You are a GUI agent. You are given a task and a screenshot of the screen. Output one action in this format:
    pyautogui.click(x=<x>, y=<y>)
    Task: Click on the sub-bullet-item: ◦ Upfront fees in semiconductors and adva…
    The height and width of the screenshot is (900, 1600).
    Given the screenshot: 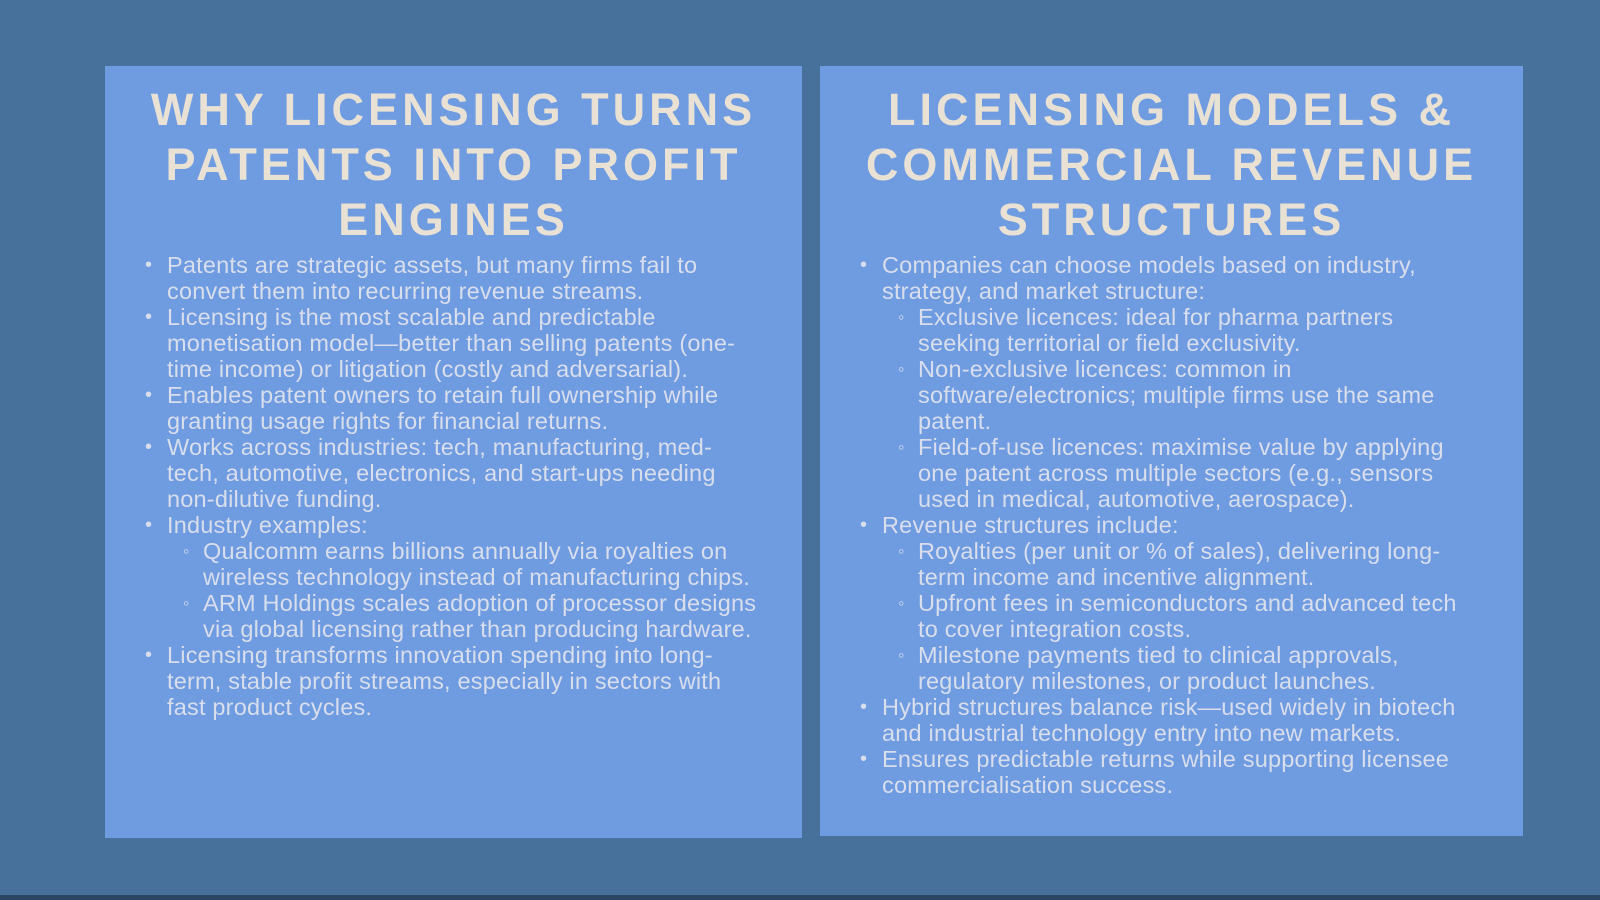 What is the action you would take?
    pyautogui.click(x=1169, y=616)
    